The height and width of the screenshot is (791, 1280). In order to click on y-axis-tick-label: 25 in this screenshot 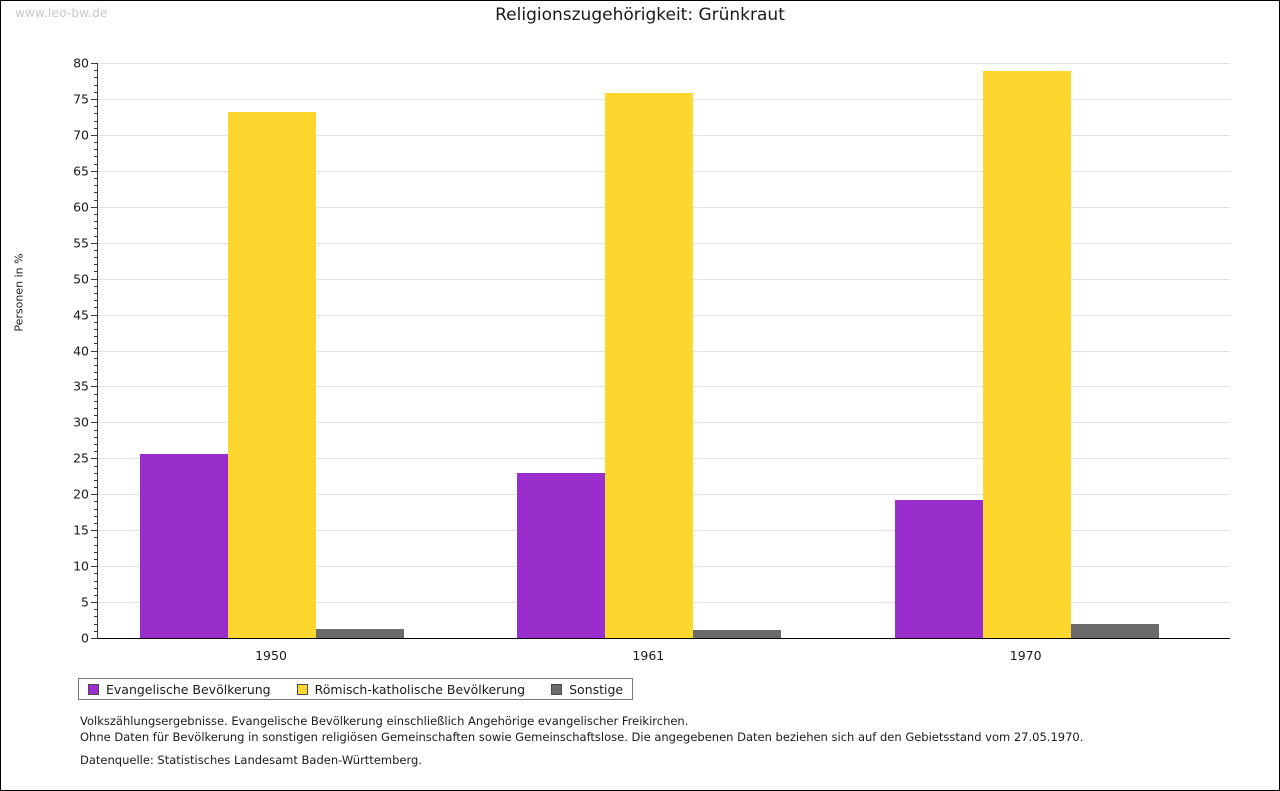, I will do `click(81, 458)`.